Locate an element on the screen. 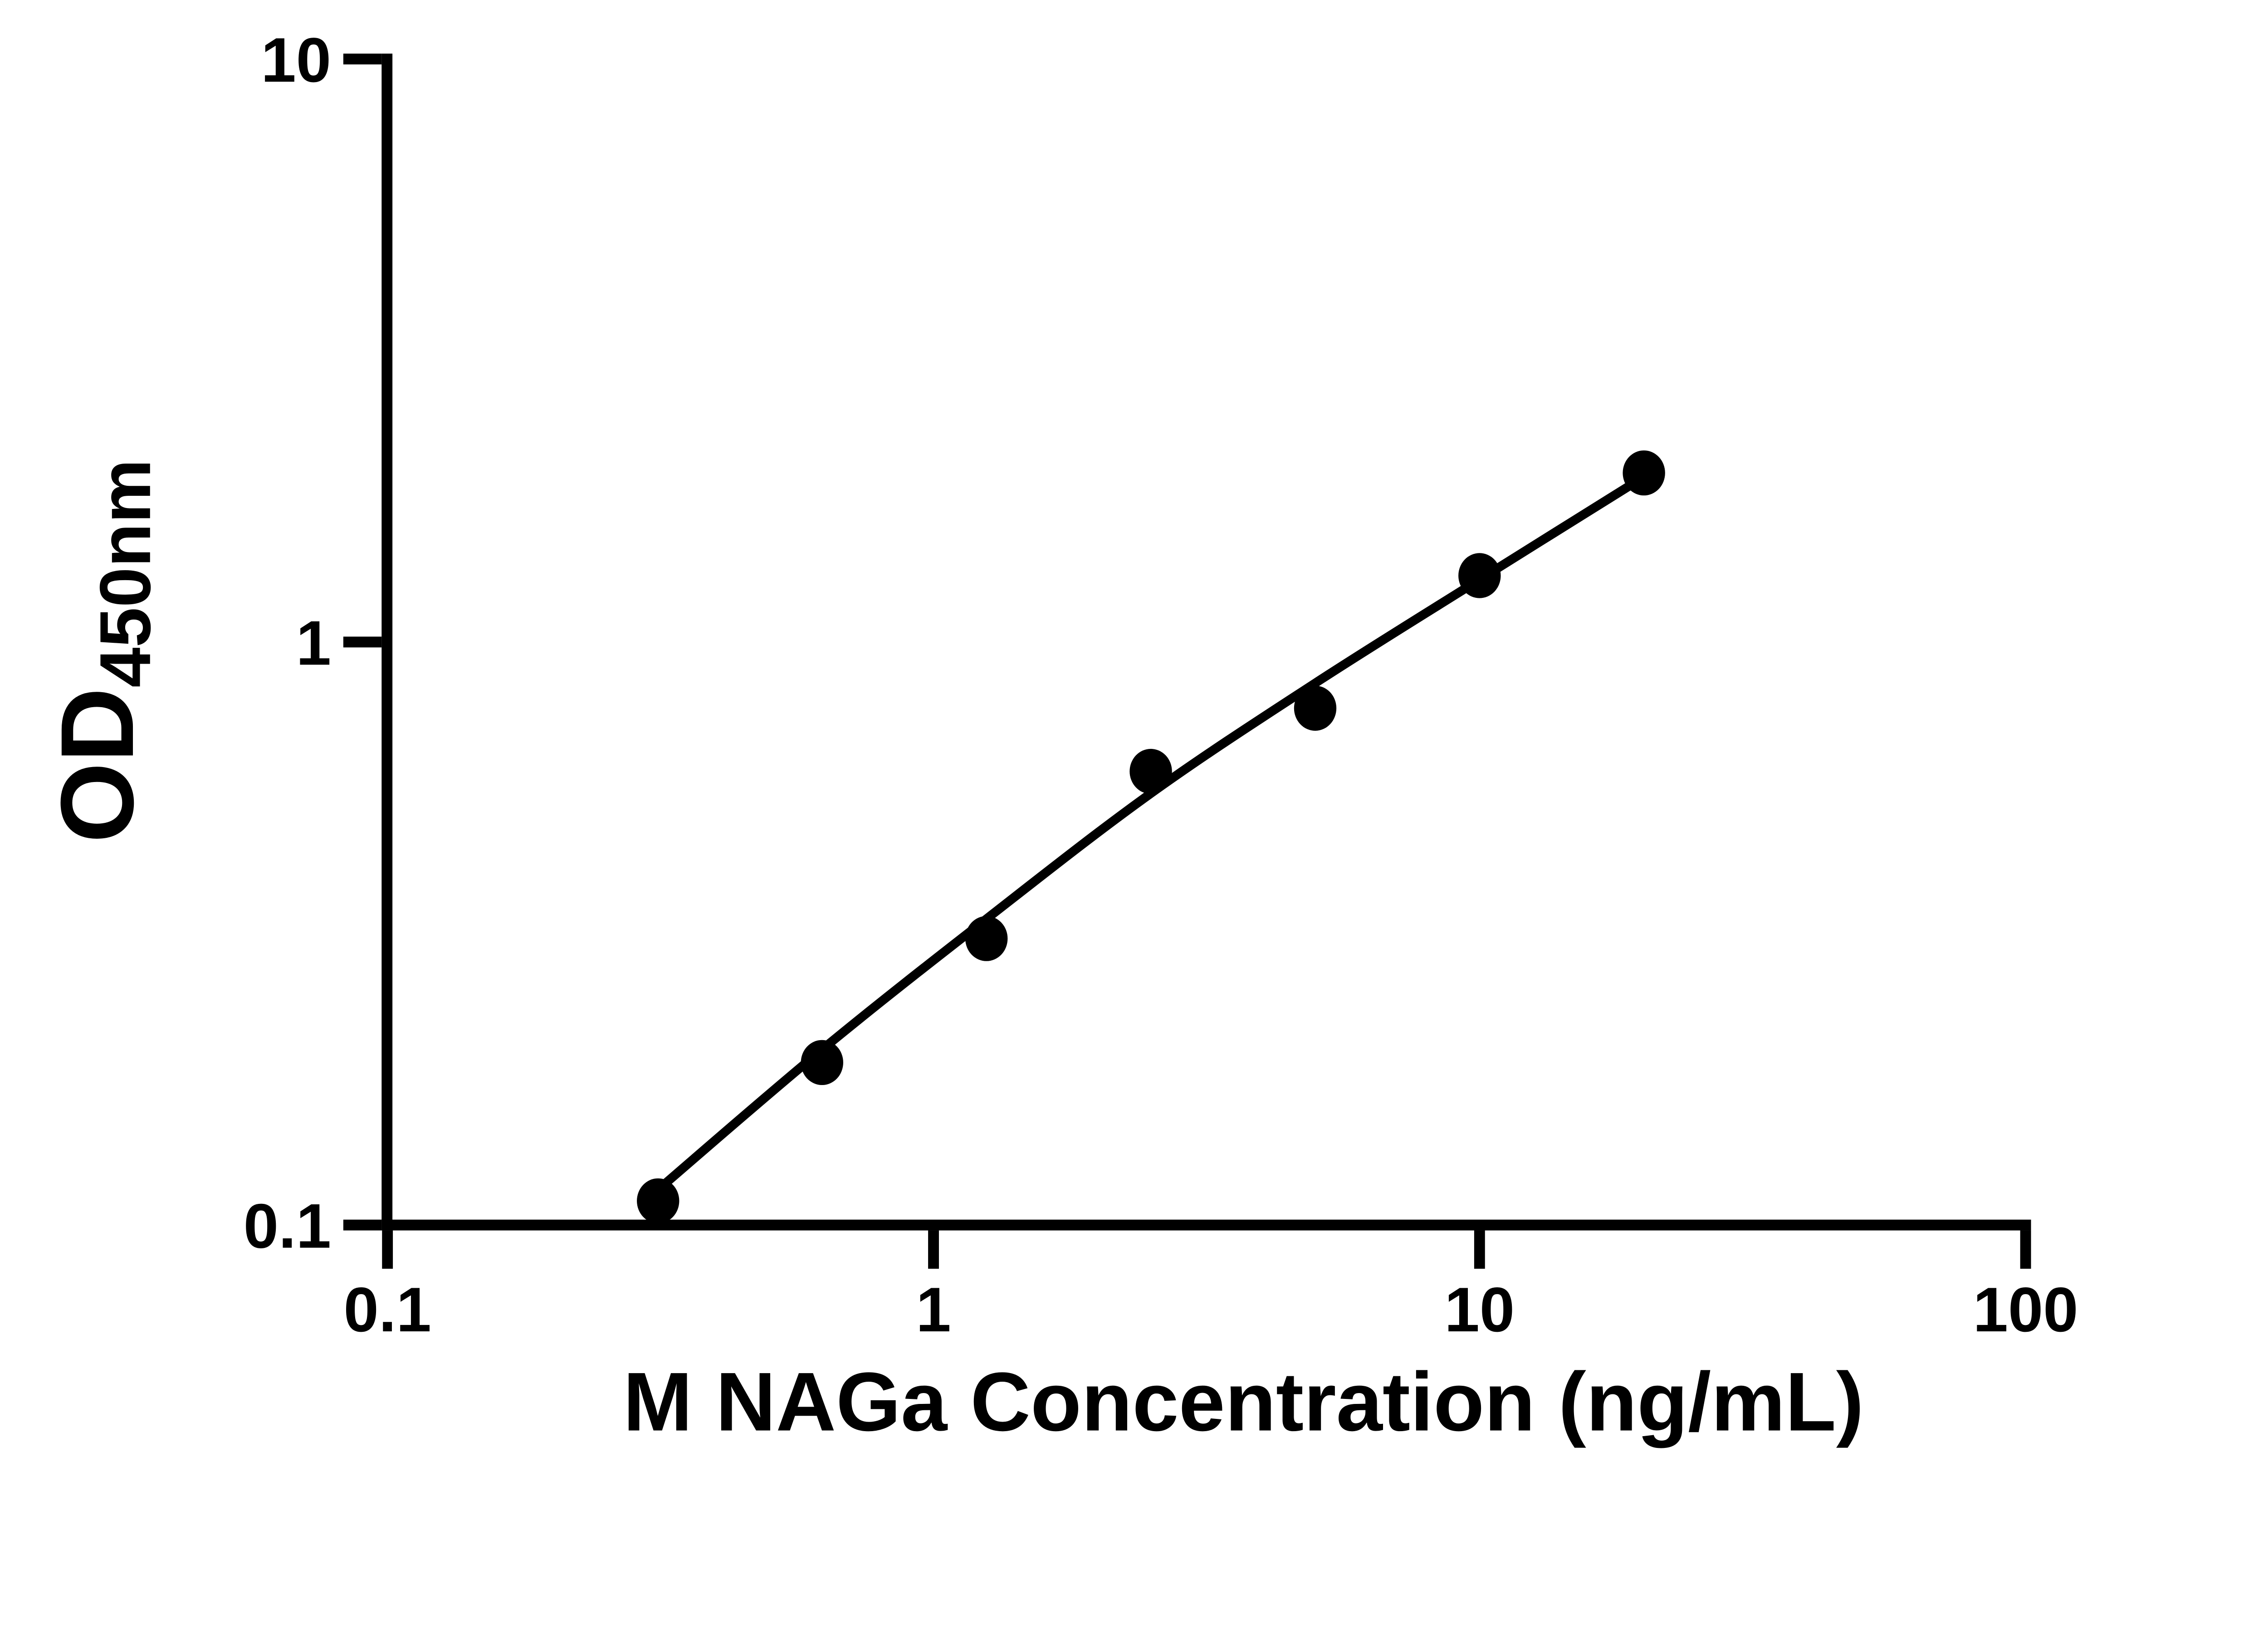 Image resolution: width=2268 pixels, height=1633 pixels. y-tick-labels: 10 1 0.1 is located at coordinates (288, 643).